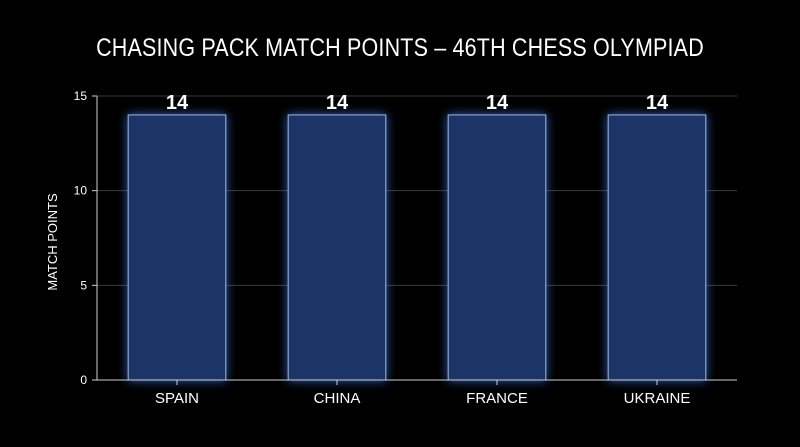 Image resolution: width=800 pixels, height=447 pixels. What do you see at coordinates (657, 247) in the screenshot?
I see `bar-ukraine` at bounding box center [657, 247].